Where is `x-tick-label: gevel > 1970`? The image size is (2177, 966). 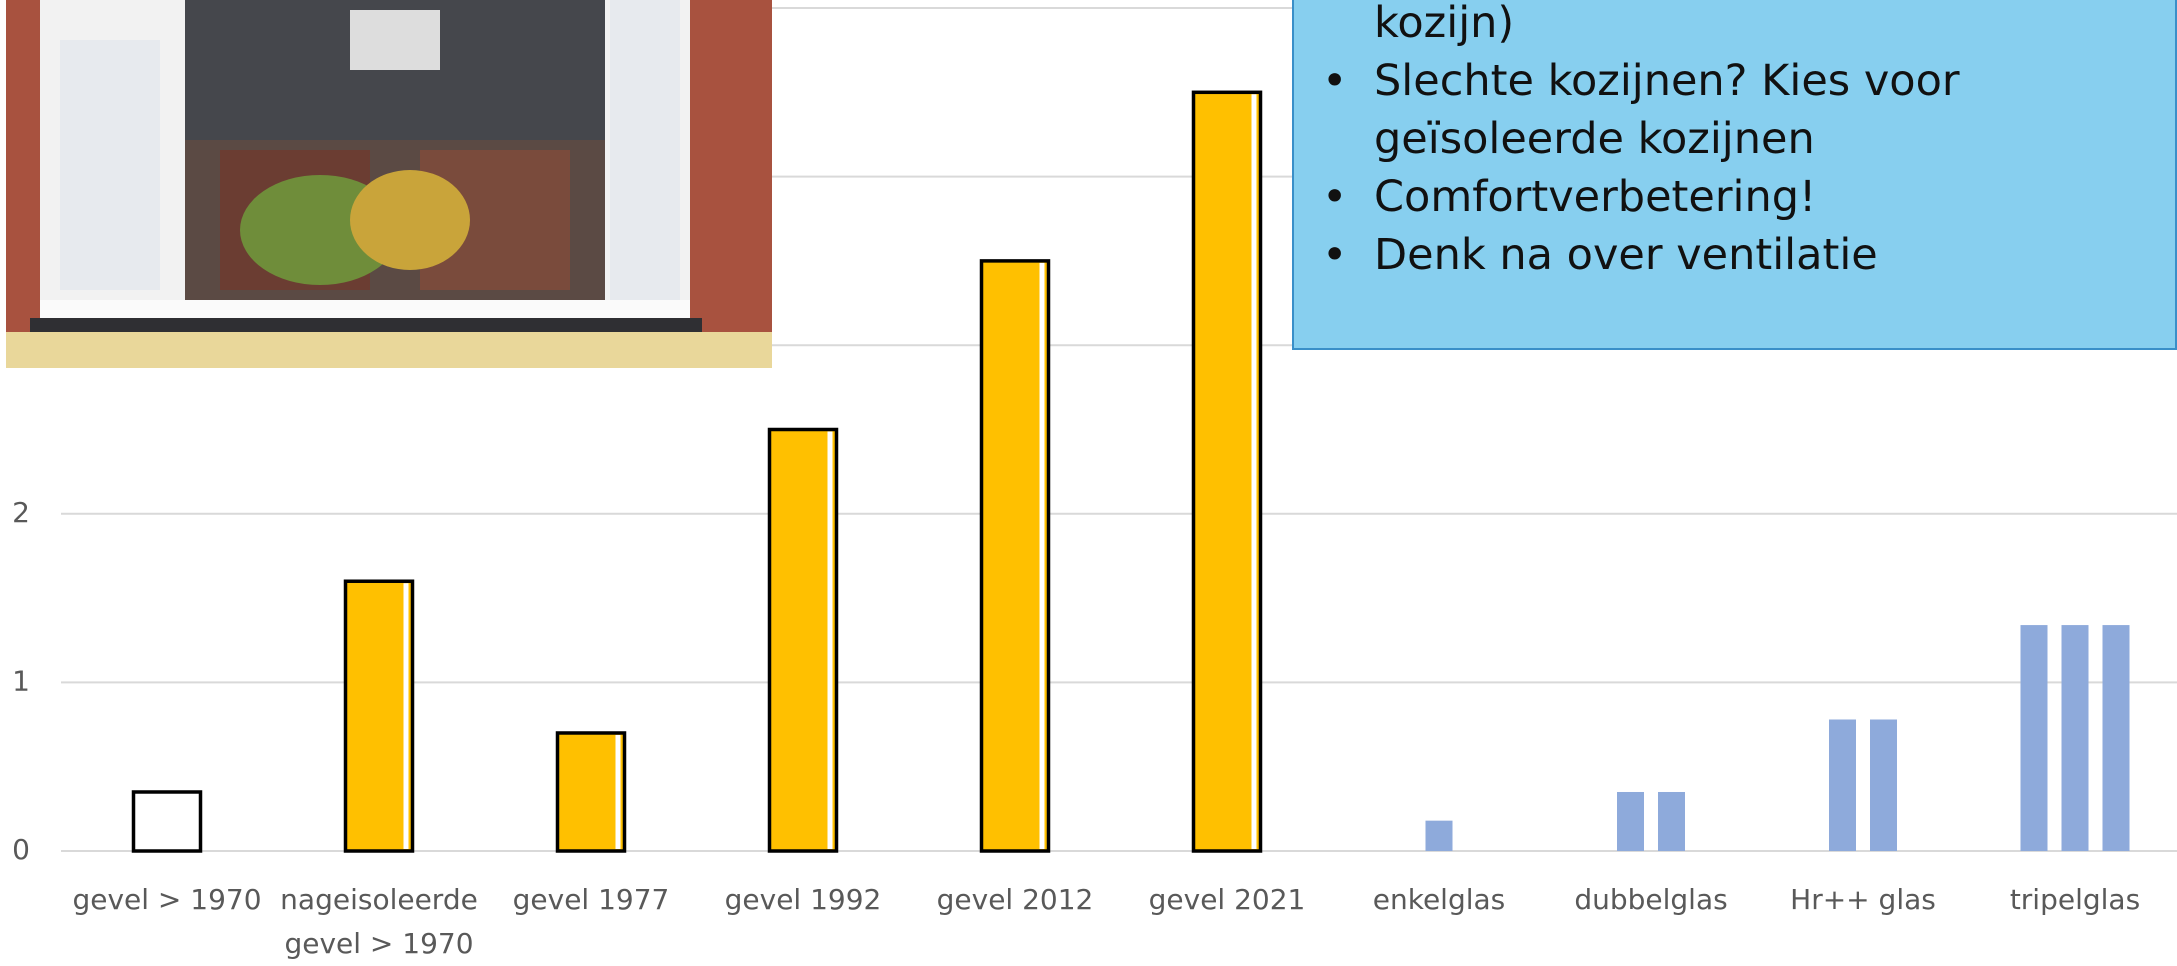 x-tick-label: gevel > 1970 is located at coordinates (167, 899).